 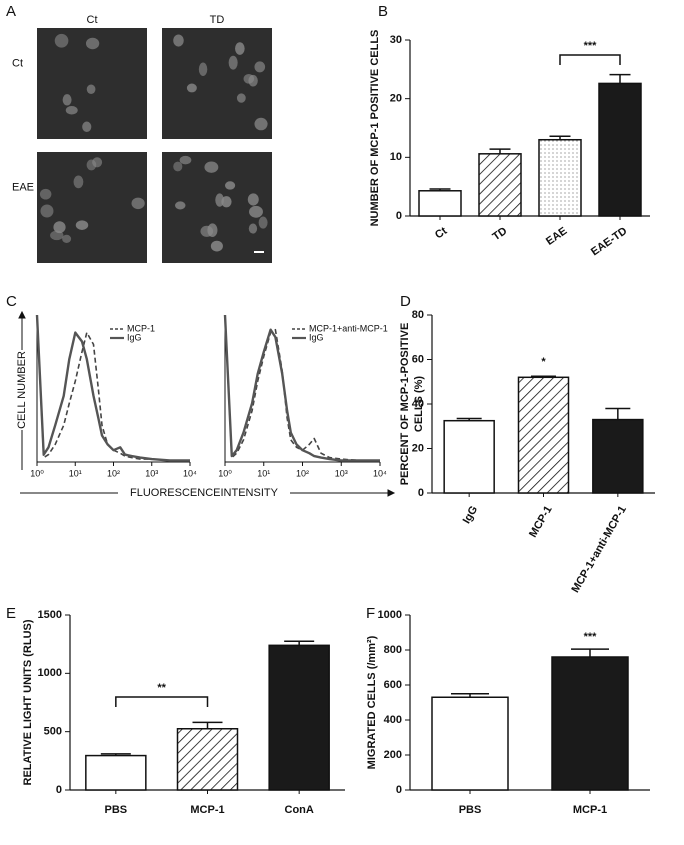 What do you see at coordinates (405, 301) in the screenshot?
I see `panel-letter: D` at bounding box center [405, 301].